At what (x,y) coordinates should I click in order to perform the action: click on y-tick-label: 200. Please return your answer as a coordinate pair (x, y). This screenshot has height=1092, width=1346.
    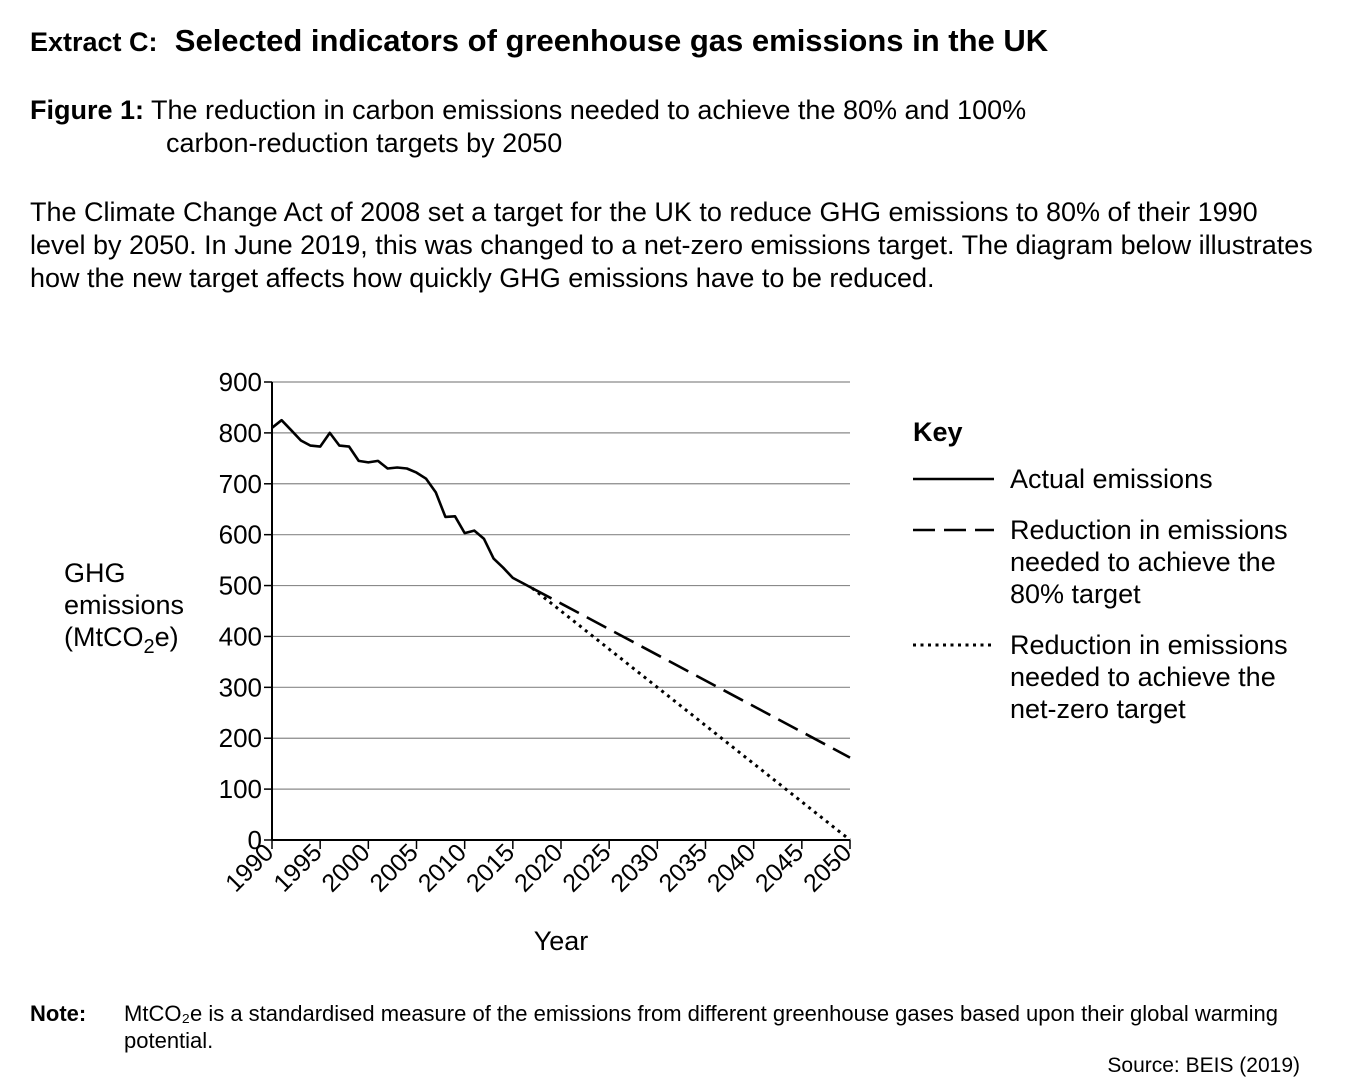
    Looking at the image, I should click on (240, 738).